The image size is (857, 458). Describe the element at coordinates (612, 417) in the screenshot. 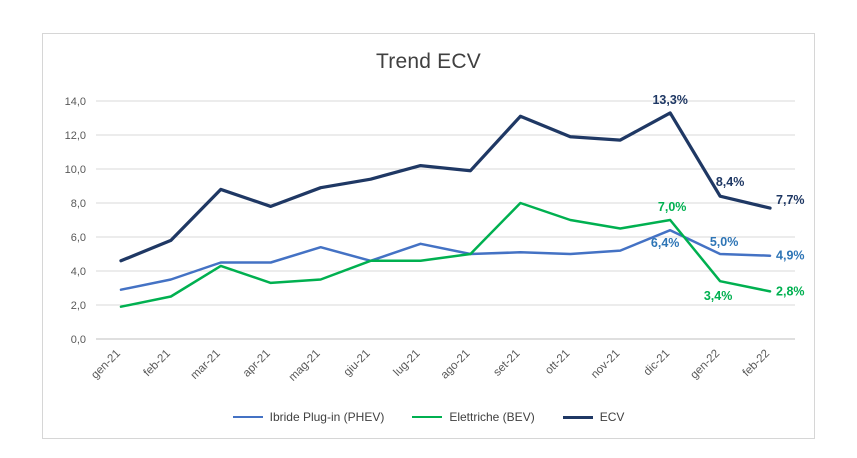

I see `legend-label: ECV` at that location.